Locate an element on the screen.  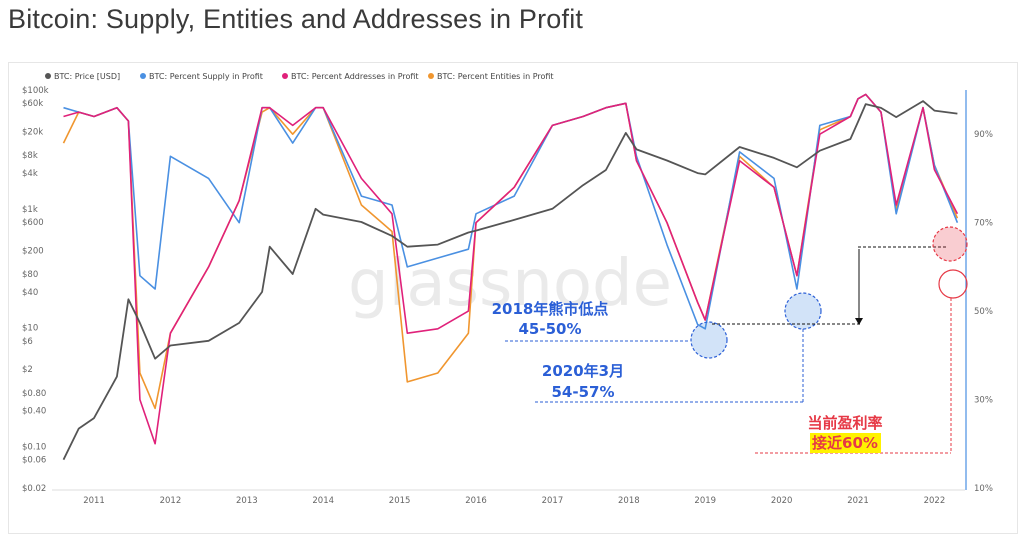
y-left-tick-label: $80 is located at coordinates (30, 275).